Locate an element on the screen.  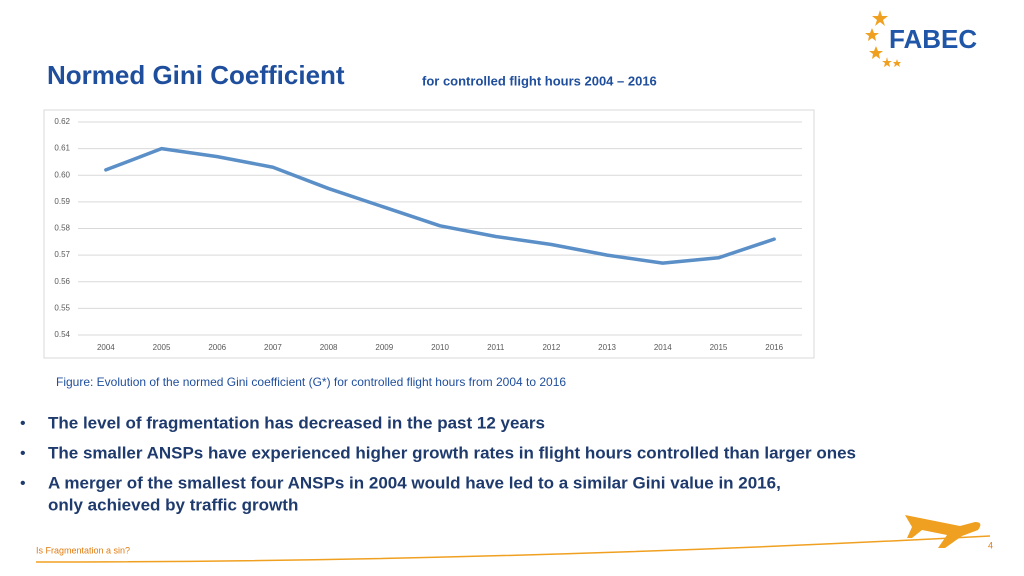
logo: FABEC is located at coordinates (921, 38).